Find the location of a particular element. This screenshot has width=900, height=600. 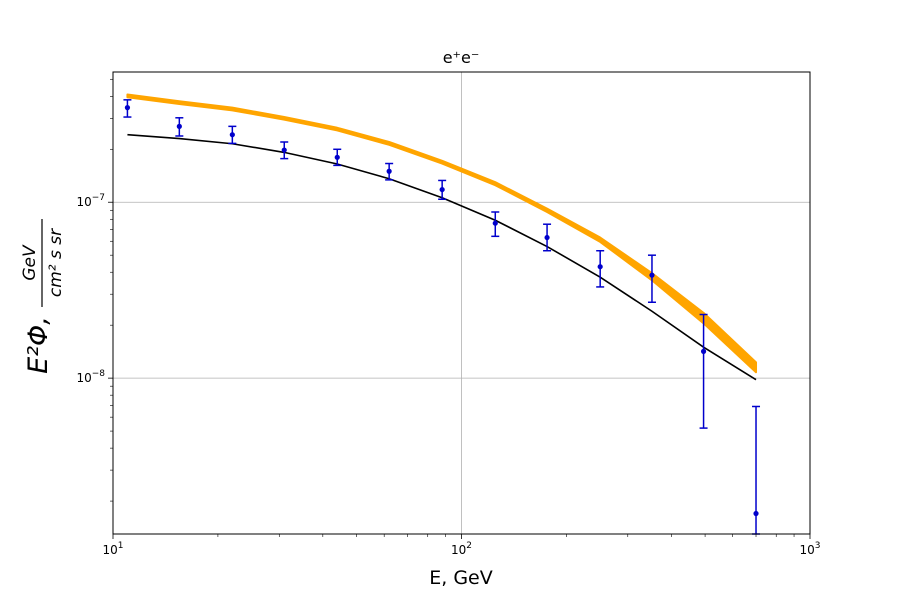

y-axis-label-numerator: GeV is located at coordinates (30, 262).